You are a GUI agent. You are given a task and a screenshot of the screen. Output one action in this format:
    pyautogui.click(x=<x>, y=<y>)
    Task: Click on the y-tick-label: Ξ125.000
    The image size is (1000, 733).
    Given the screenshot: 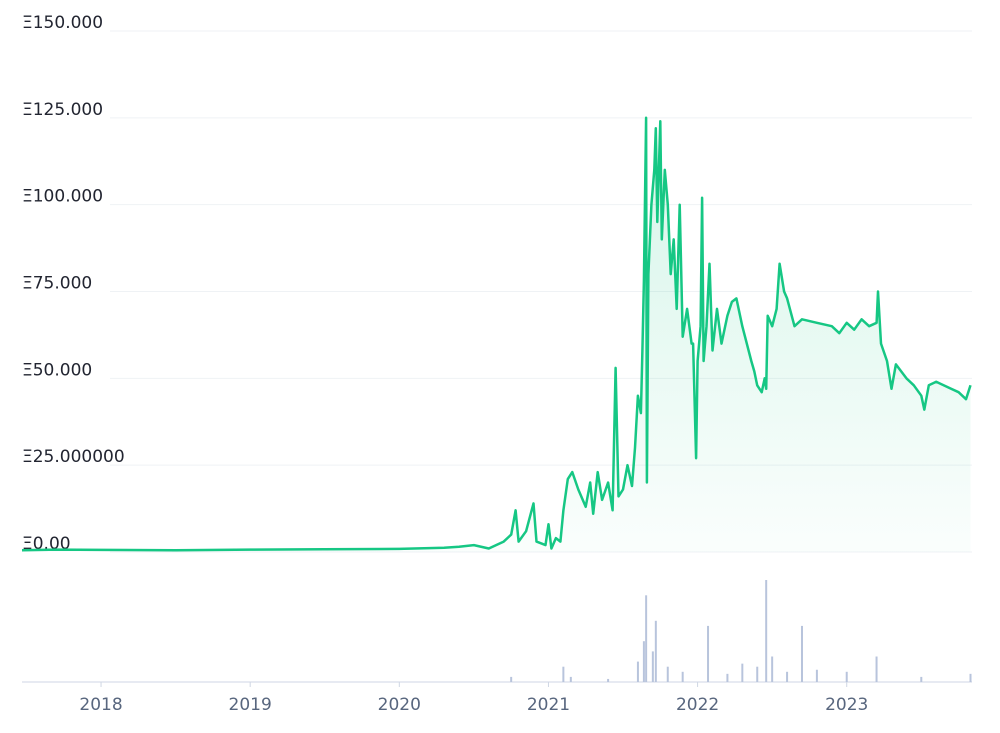 What is the action you would take?
    pyautogui.click(x=62, y=110)
    